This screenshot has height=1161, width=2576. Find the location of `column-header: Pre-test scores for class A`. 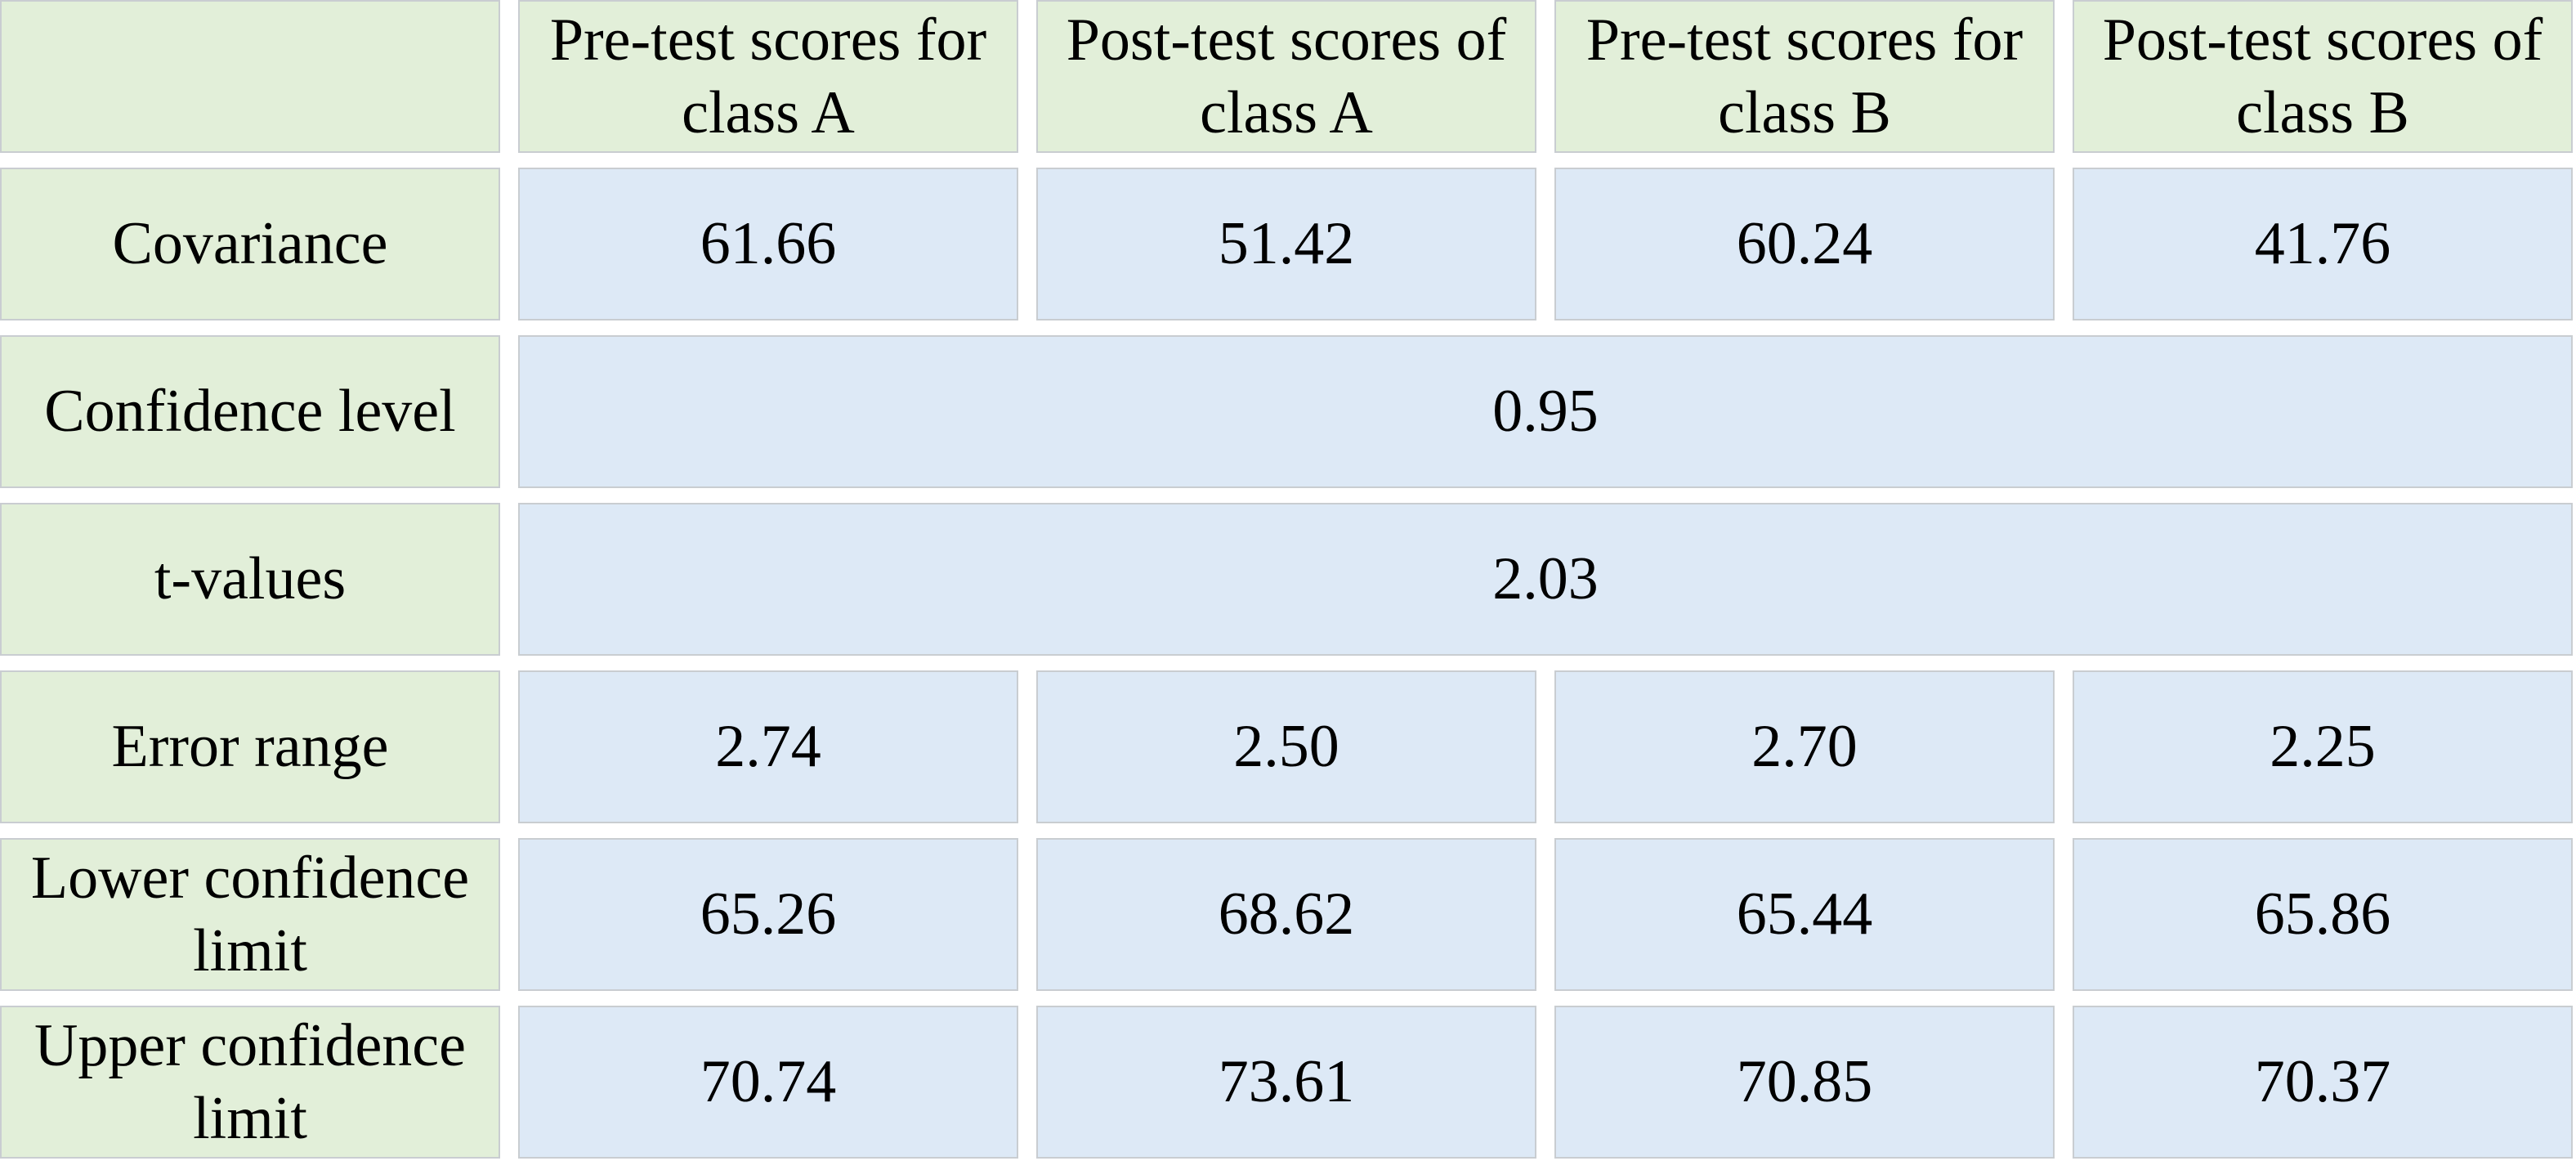

column-header: Pre-test scores for class A is located at coordinates (768, 76).